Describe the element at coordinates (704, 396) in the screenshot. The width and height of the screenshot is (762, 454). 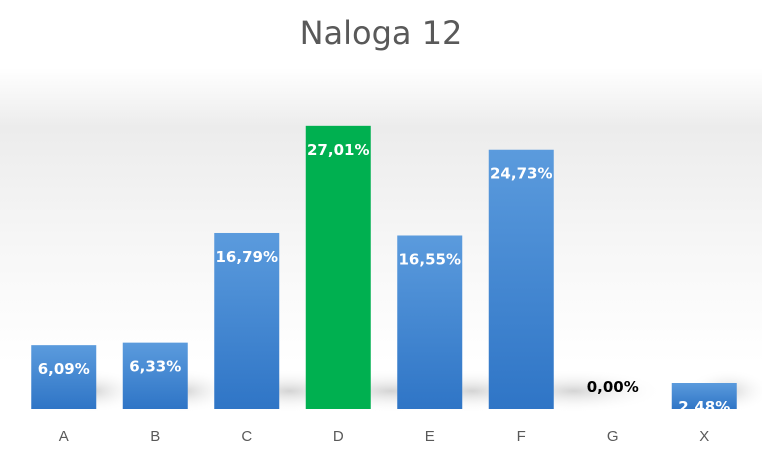
I see `bar-x` at that location.